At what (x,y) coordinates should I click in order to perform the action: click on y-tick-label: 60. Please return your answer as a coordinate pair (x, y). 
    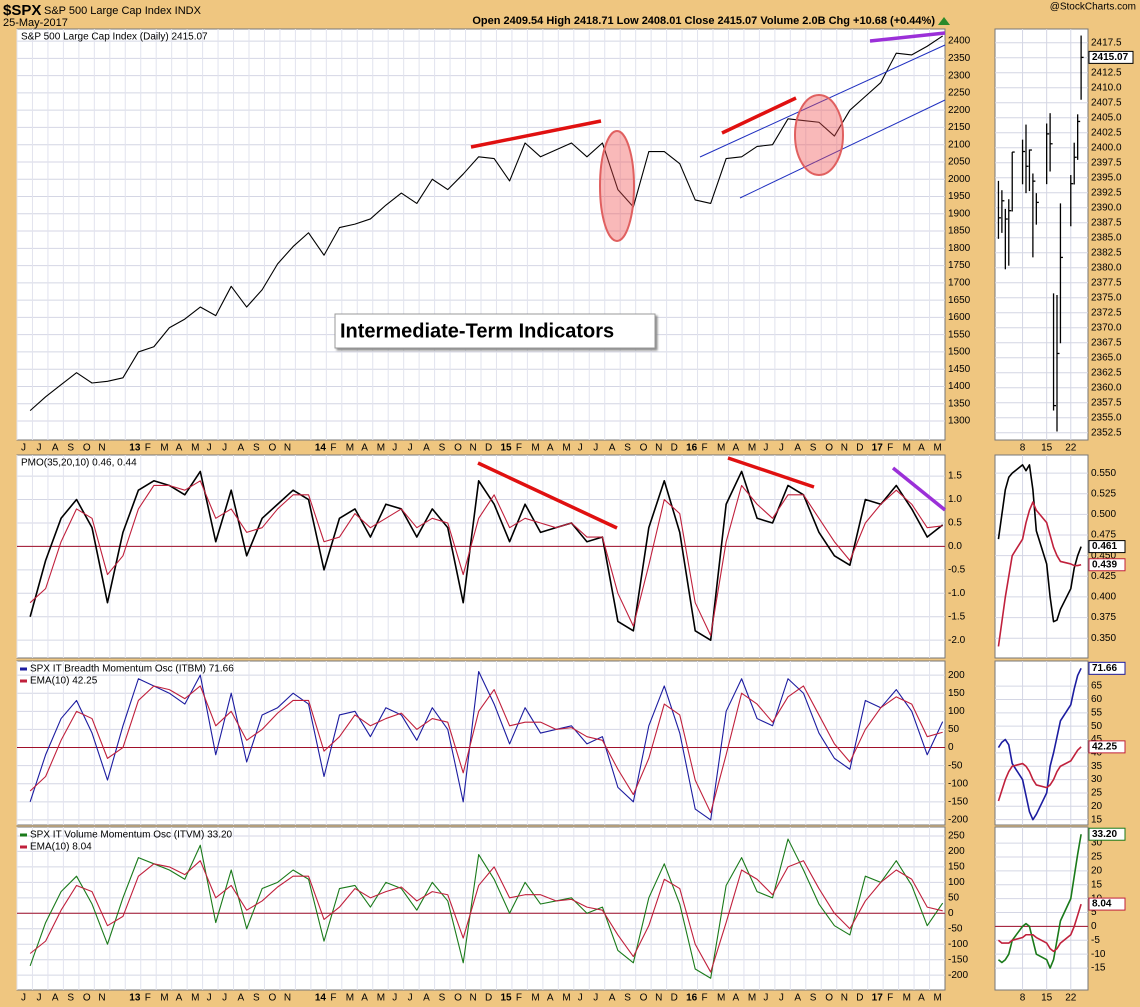
    Looking at the image, I should click on (1097, 699).